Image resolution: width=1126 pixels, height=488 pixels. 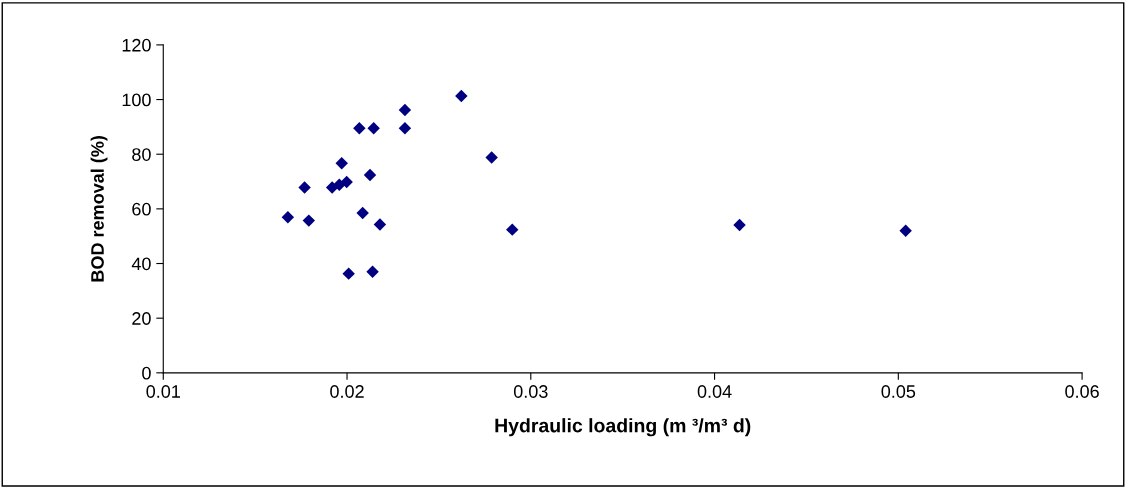 What do you see at coordinates (623, 427) in the screenshot?
I see `x-axis-title: Hydraulic loading (m ³/m³ d)` at bounding box center [623, 427].